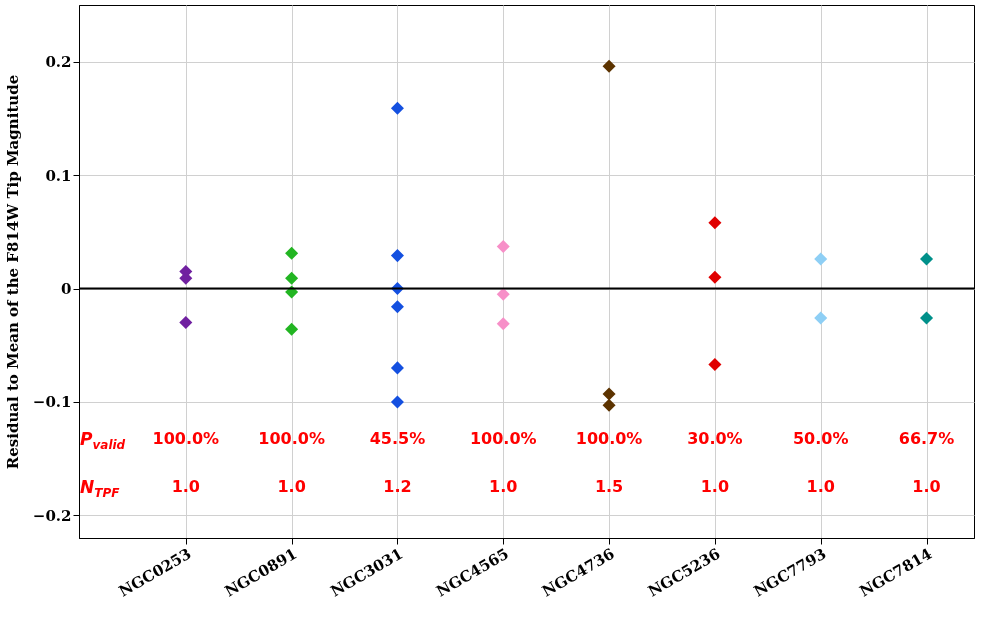 The width and height of the screenshot is (1005, 627). I want to click on annotation: 50.0%, so click(820, 438).